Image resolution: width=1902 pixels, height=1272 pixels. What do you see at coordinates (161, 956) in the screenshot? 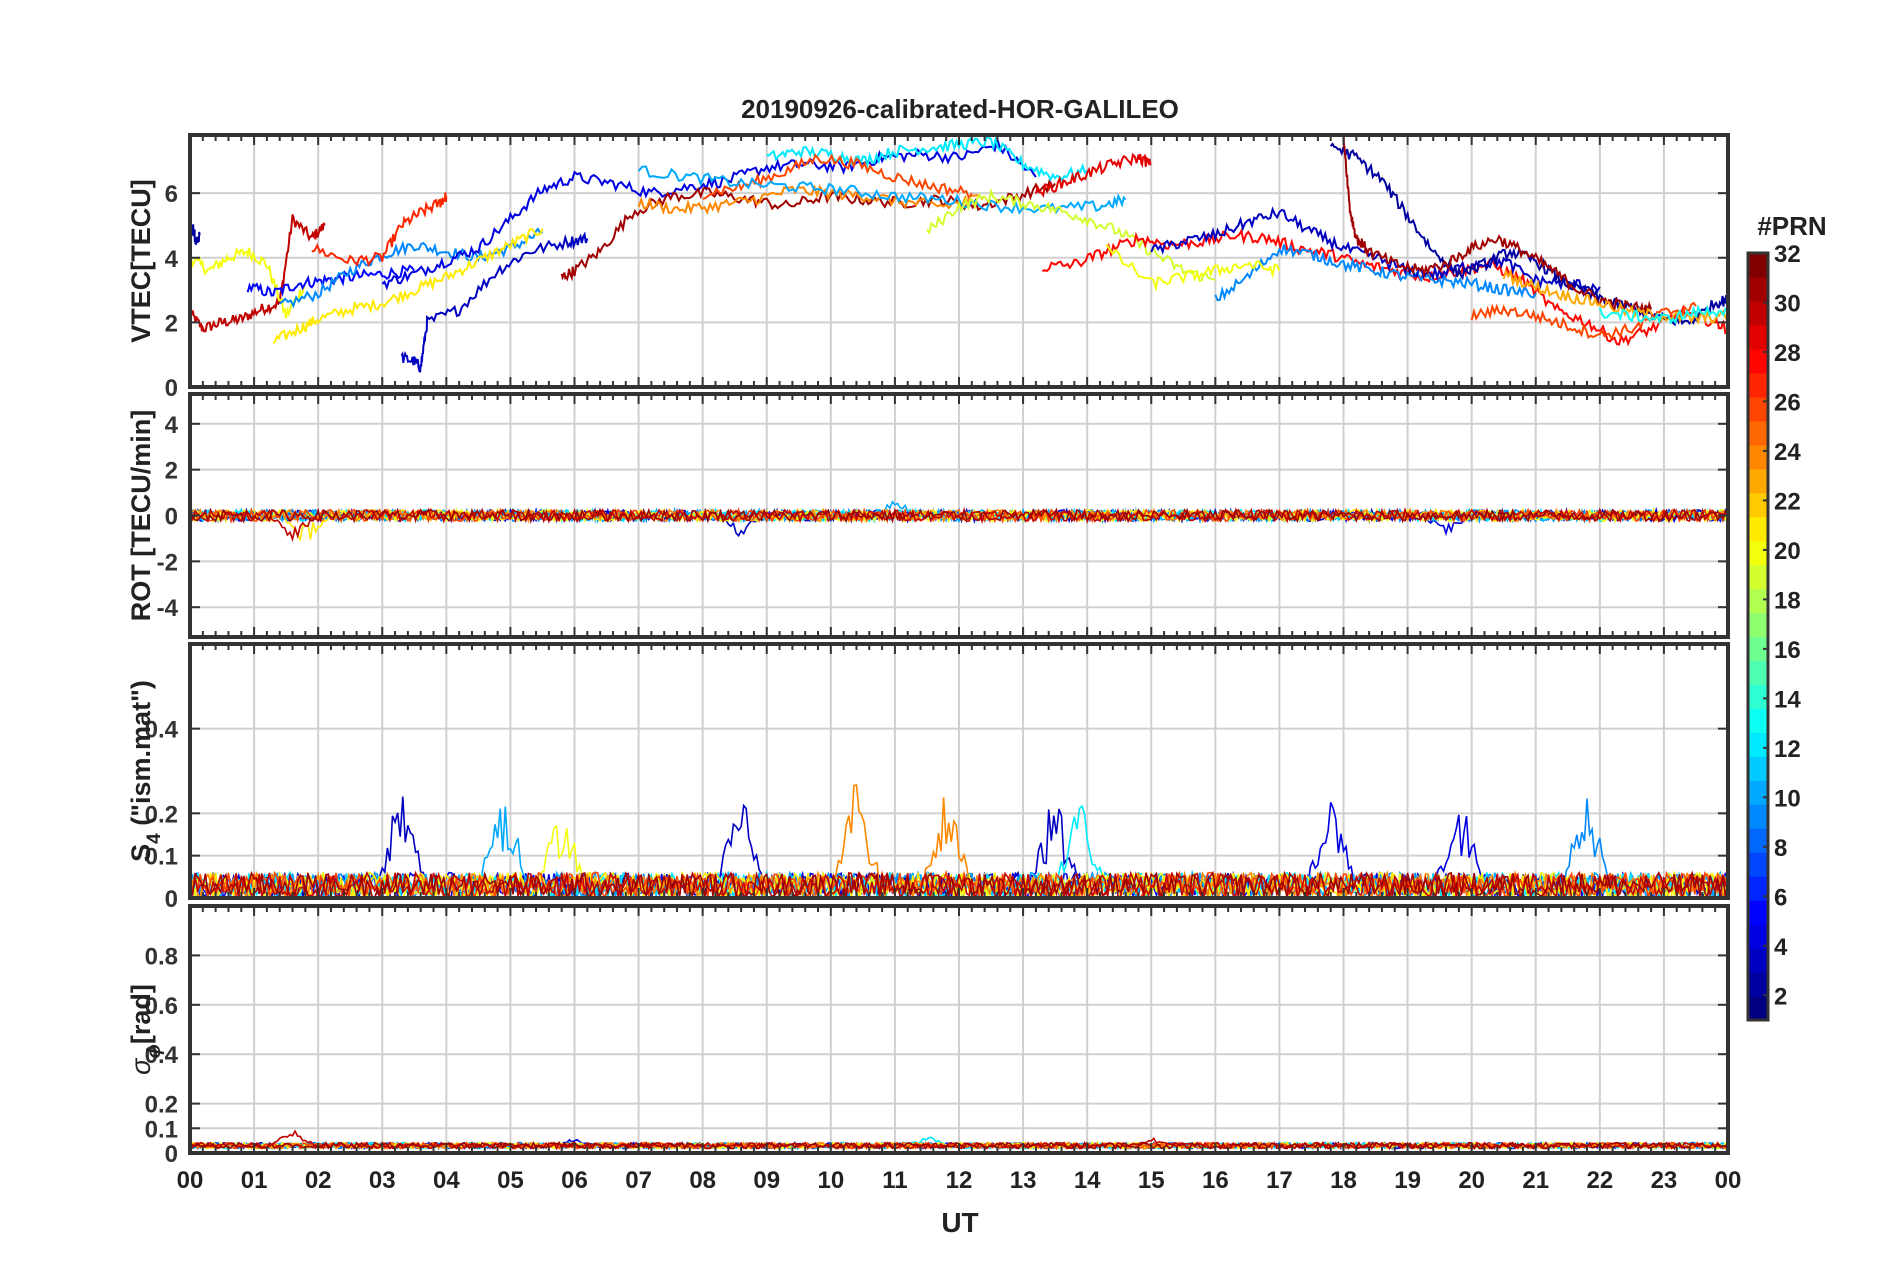
I see `y-tick-label: 0.8` at bounding box center [161, 956].